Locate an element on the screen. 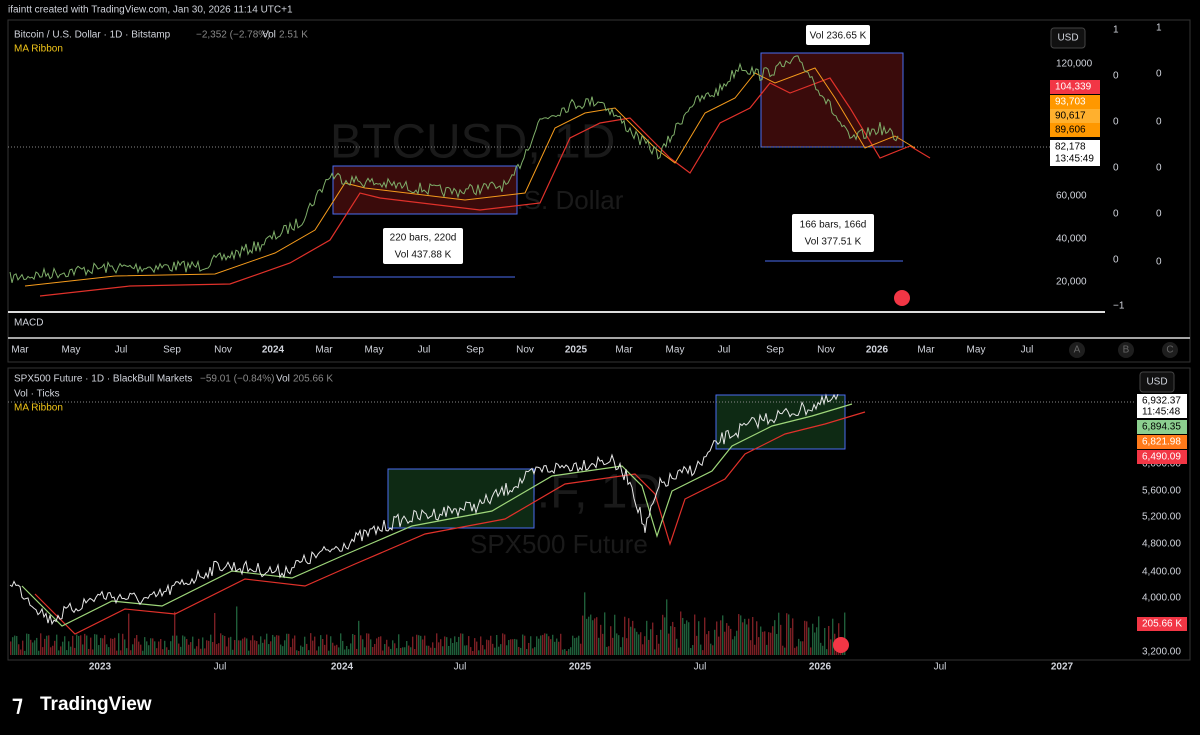  scale-button-label: C is located at coordinates (1169, 350).